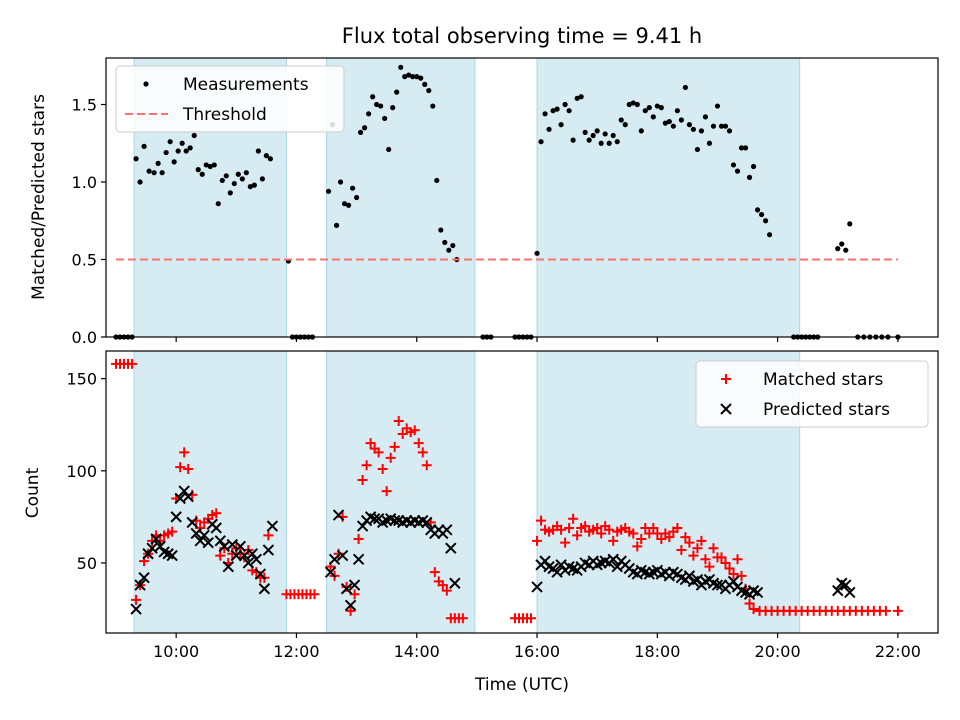  Describe the element at coordinates (33, 492) in the screenshot. I see `y-axis-label: Count` at that location.